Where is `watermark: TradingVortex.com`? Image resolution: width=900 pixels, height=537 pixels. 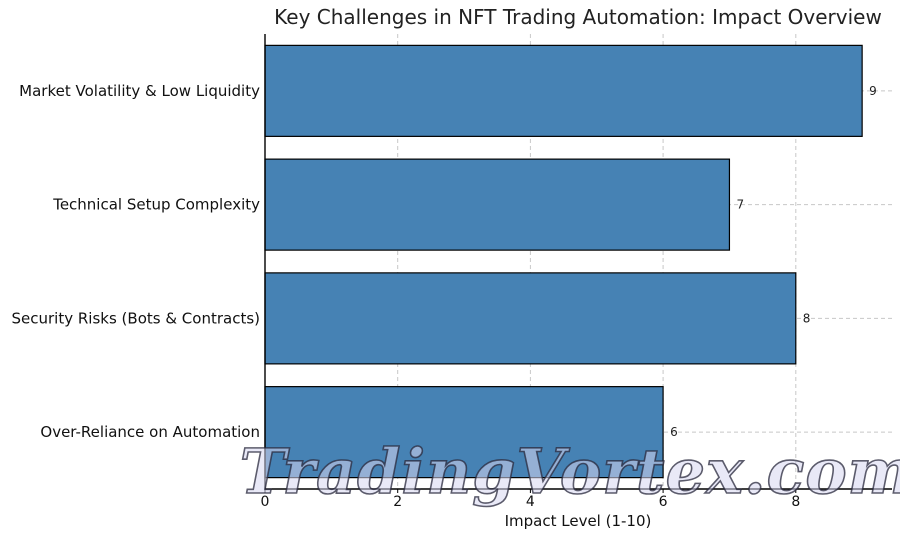 watermark: TradingVortex.com is located at coordinates (570, 471).